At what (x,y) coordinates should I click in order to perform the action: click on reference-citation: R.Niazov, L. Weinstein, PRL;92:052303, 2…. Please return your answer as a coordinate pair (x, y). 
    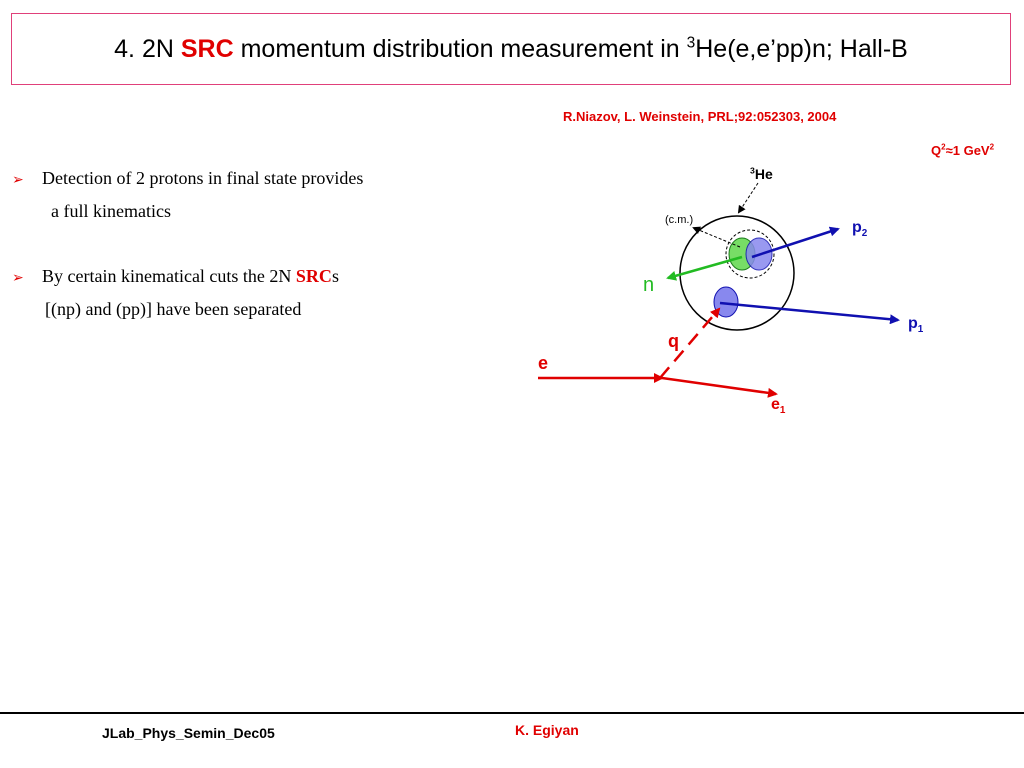
    Looking at the image, I should click on (700, 116).